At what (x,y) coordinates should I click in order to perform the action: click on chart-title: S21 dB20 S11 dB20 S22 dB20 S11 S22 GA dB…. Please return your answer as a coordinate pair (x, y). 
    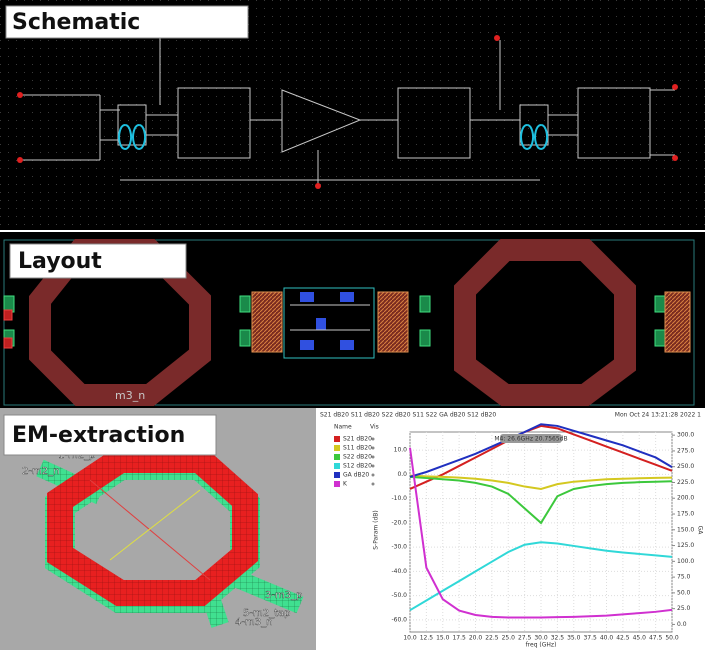
    Looking at the image, I should click on (408, 415).